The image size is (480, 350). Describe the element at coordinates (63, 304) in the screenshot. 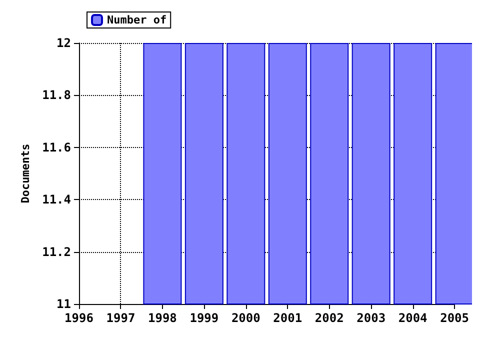

I see `y-tick-label: 11` at that location.